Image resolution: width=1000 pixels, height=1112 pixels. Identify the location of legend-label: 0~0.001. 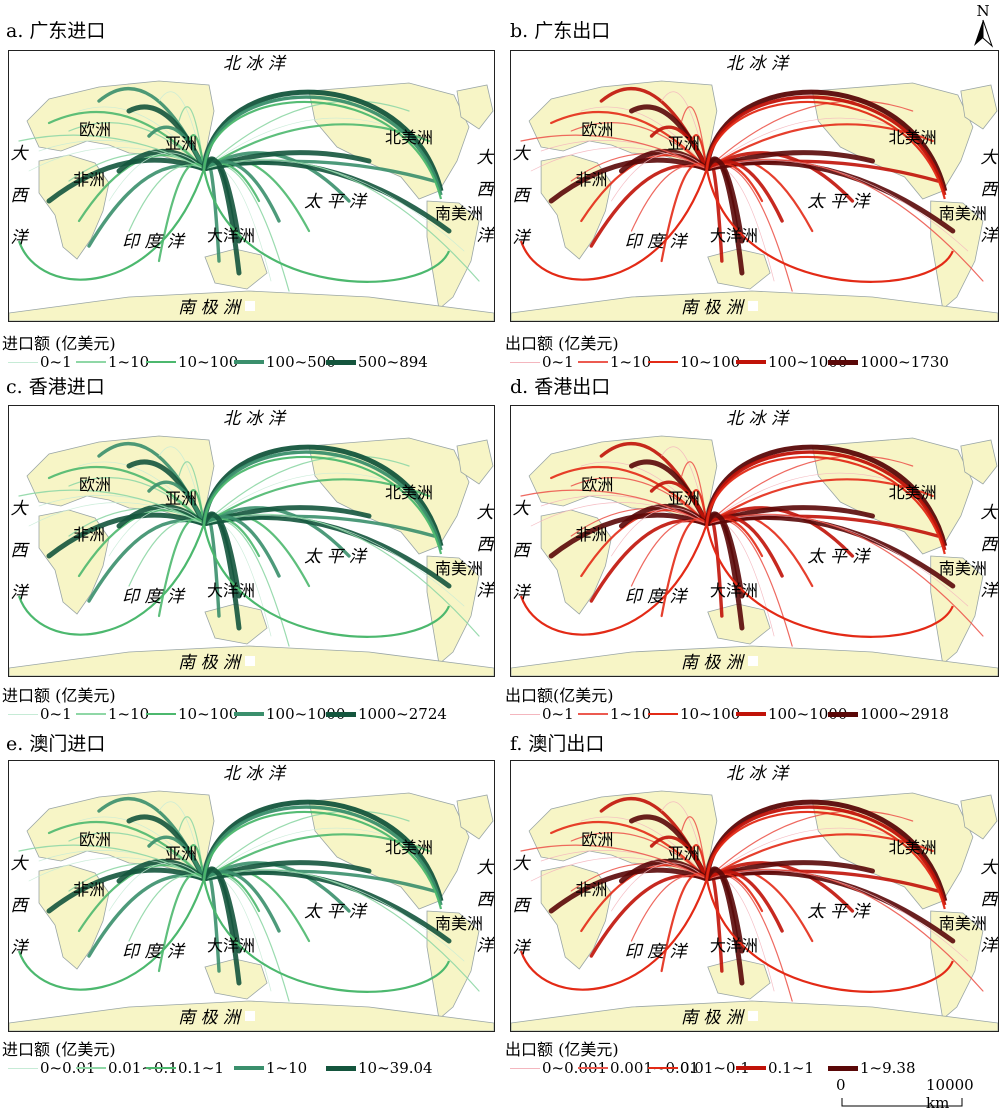
(575, 1068).